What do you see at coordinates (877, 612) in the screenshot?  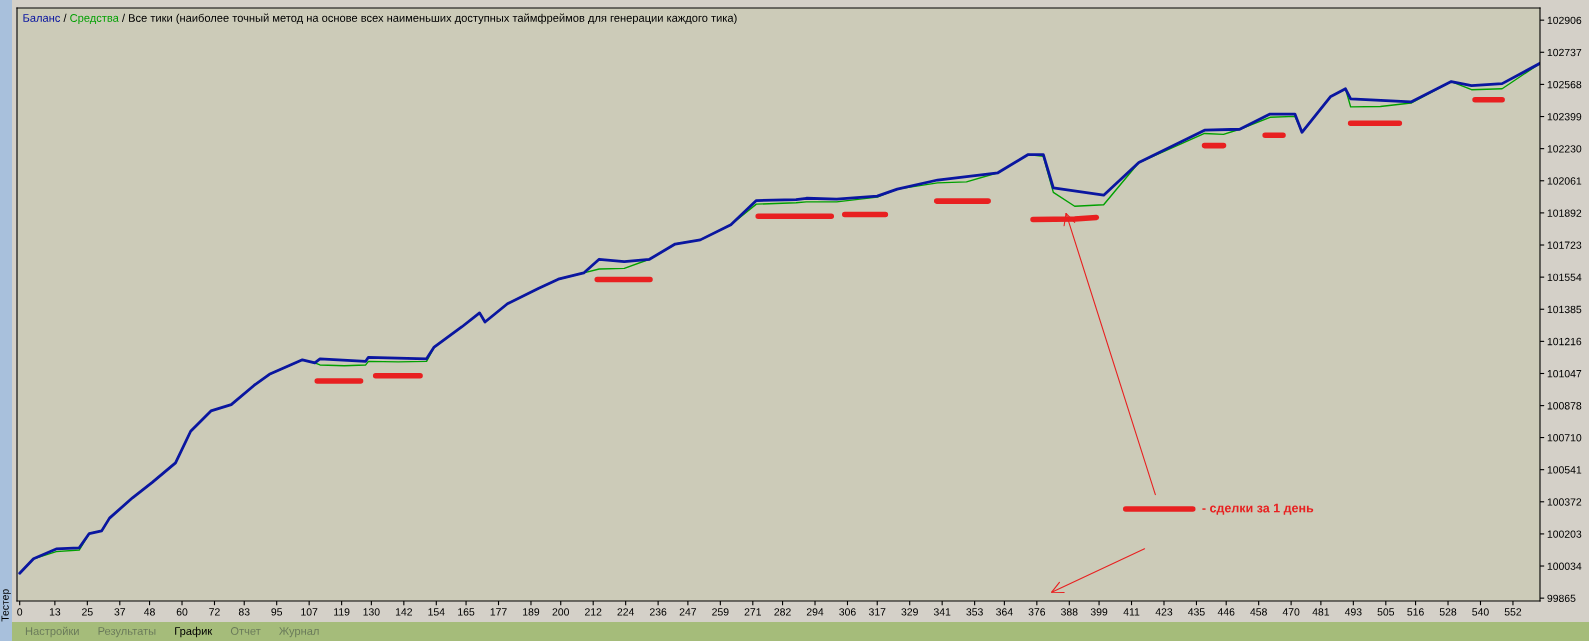 I see `x-tick-label: 317` at bounding box center [877, 612].